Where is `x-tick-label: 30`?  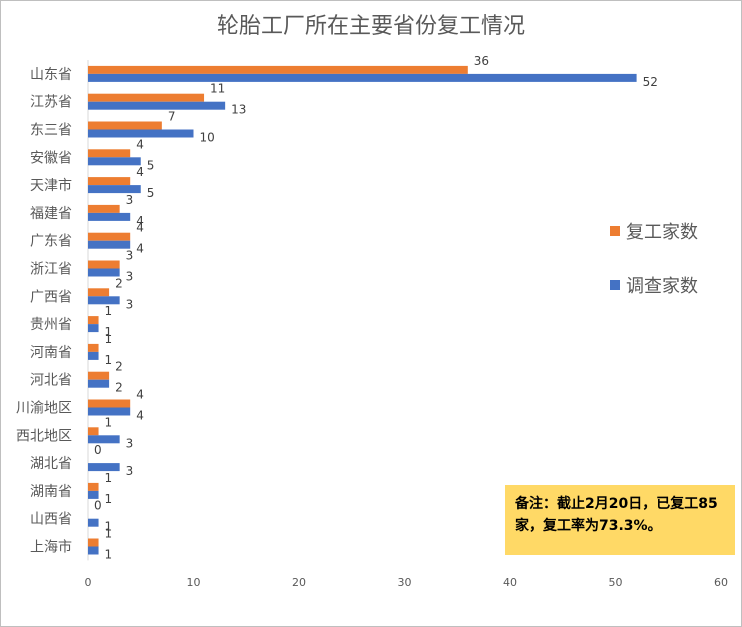
x-tick-label: 30 is located at coordinates (405, 582).